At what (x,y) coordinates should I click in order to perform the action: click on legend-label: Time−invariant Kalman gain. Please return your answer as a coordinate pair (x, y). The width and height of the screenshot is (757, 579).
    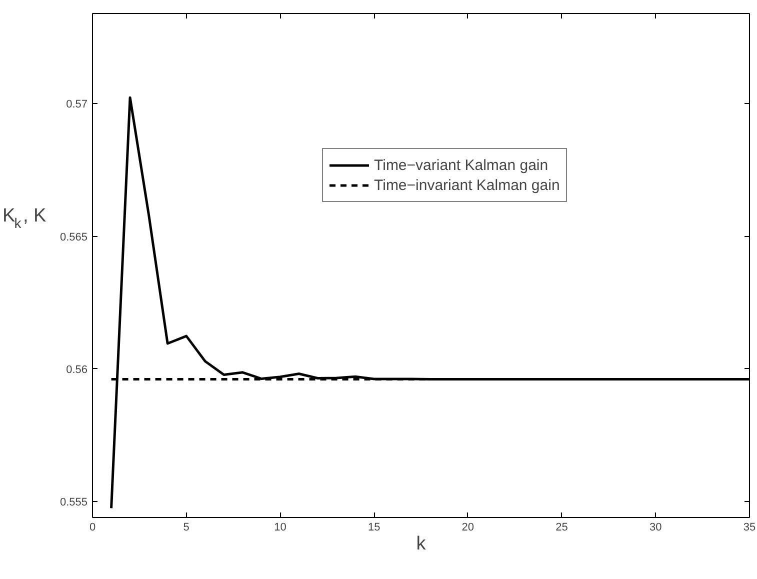
    Looking at the image, I should click on (467, 185).